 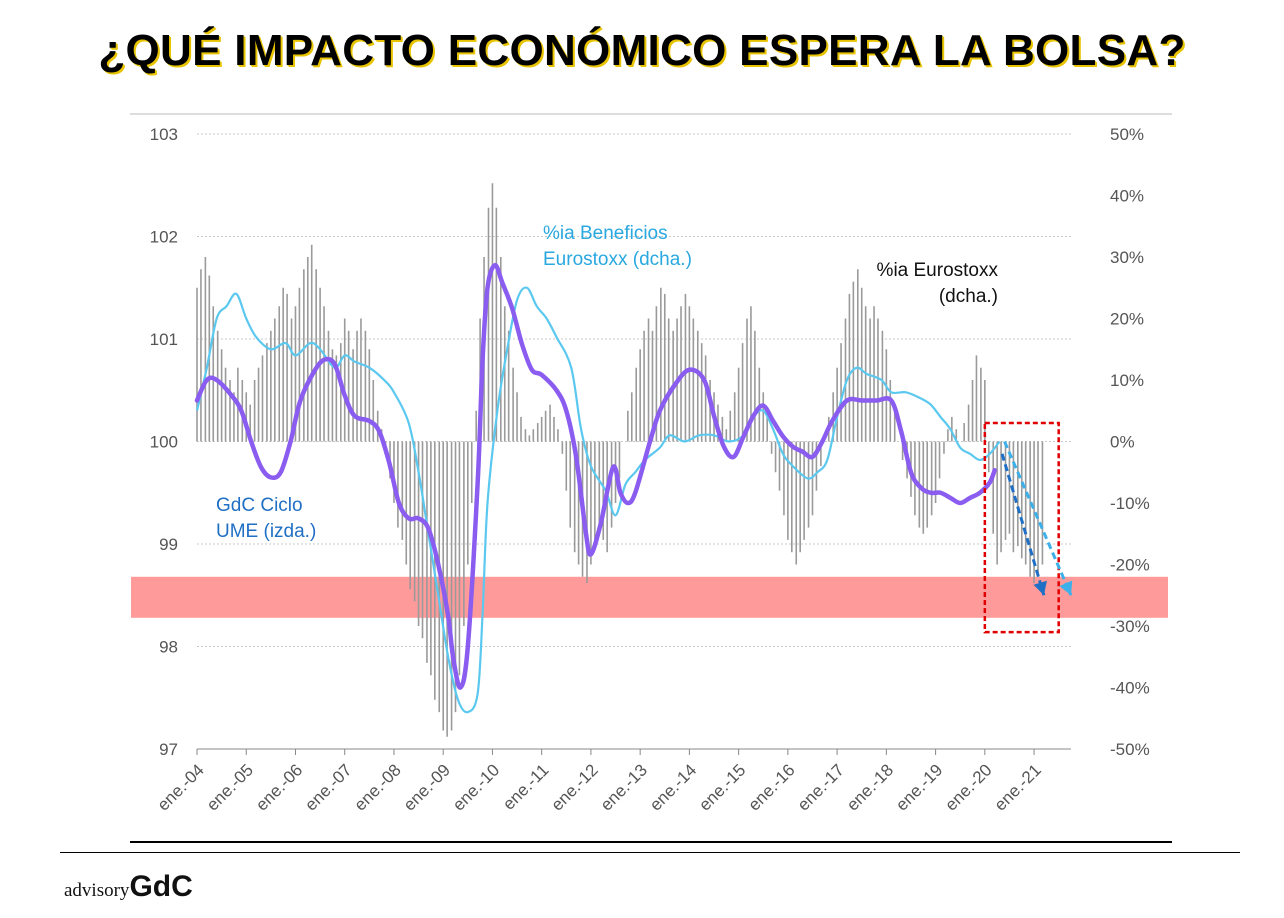 I want to click on eurostoxx-annotation: (dcha.), so click(x=968, y=296).